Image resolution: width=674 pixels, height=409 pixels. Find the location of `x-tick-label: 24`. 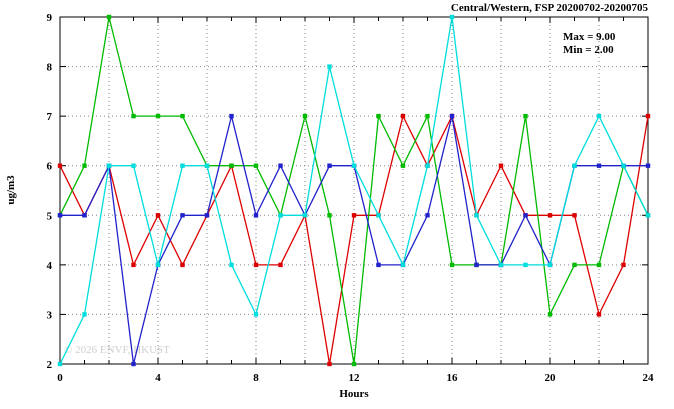

x-tick-label: 24 is located at coordinates (649, 378).